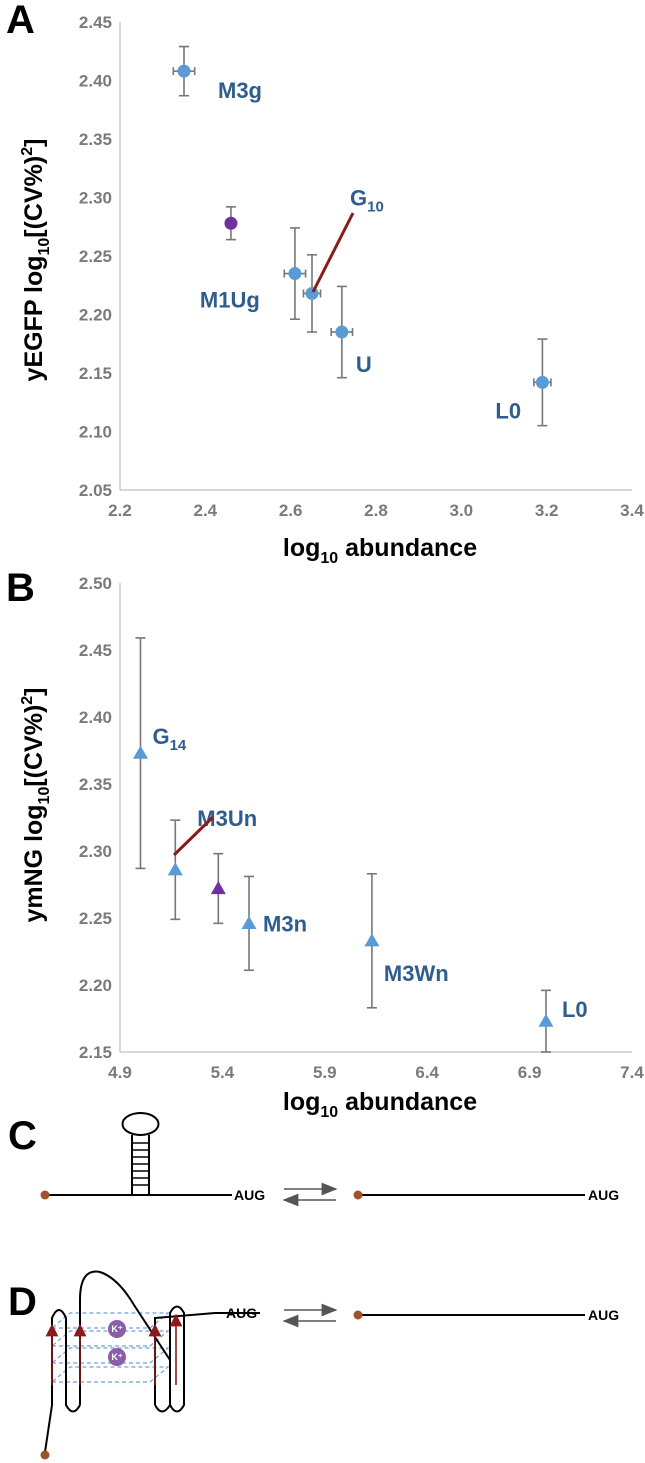 The image size is (645, 1463). What do you see at coordinates (406, 940) in the screenshot?
I see `chart-b-point: M3Wn` at bounding box center [406, 940].